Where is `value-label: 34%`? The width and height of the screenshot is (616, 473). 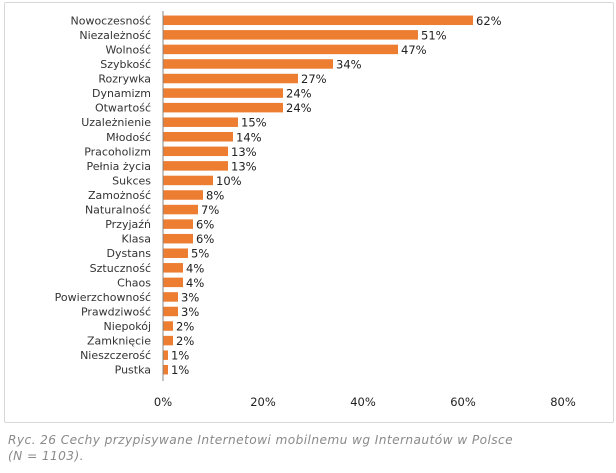
value-label: 34% is located at coordinates (349, 64).